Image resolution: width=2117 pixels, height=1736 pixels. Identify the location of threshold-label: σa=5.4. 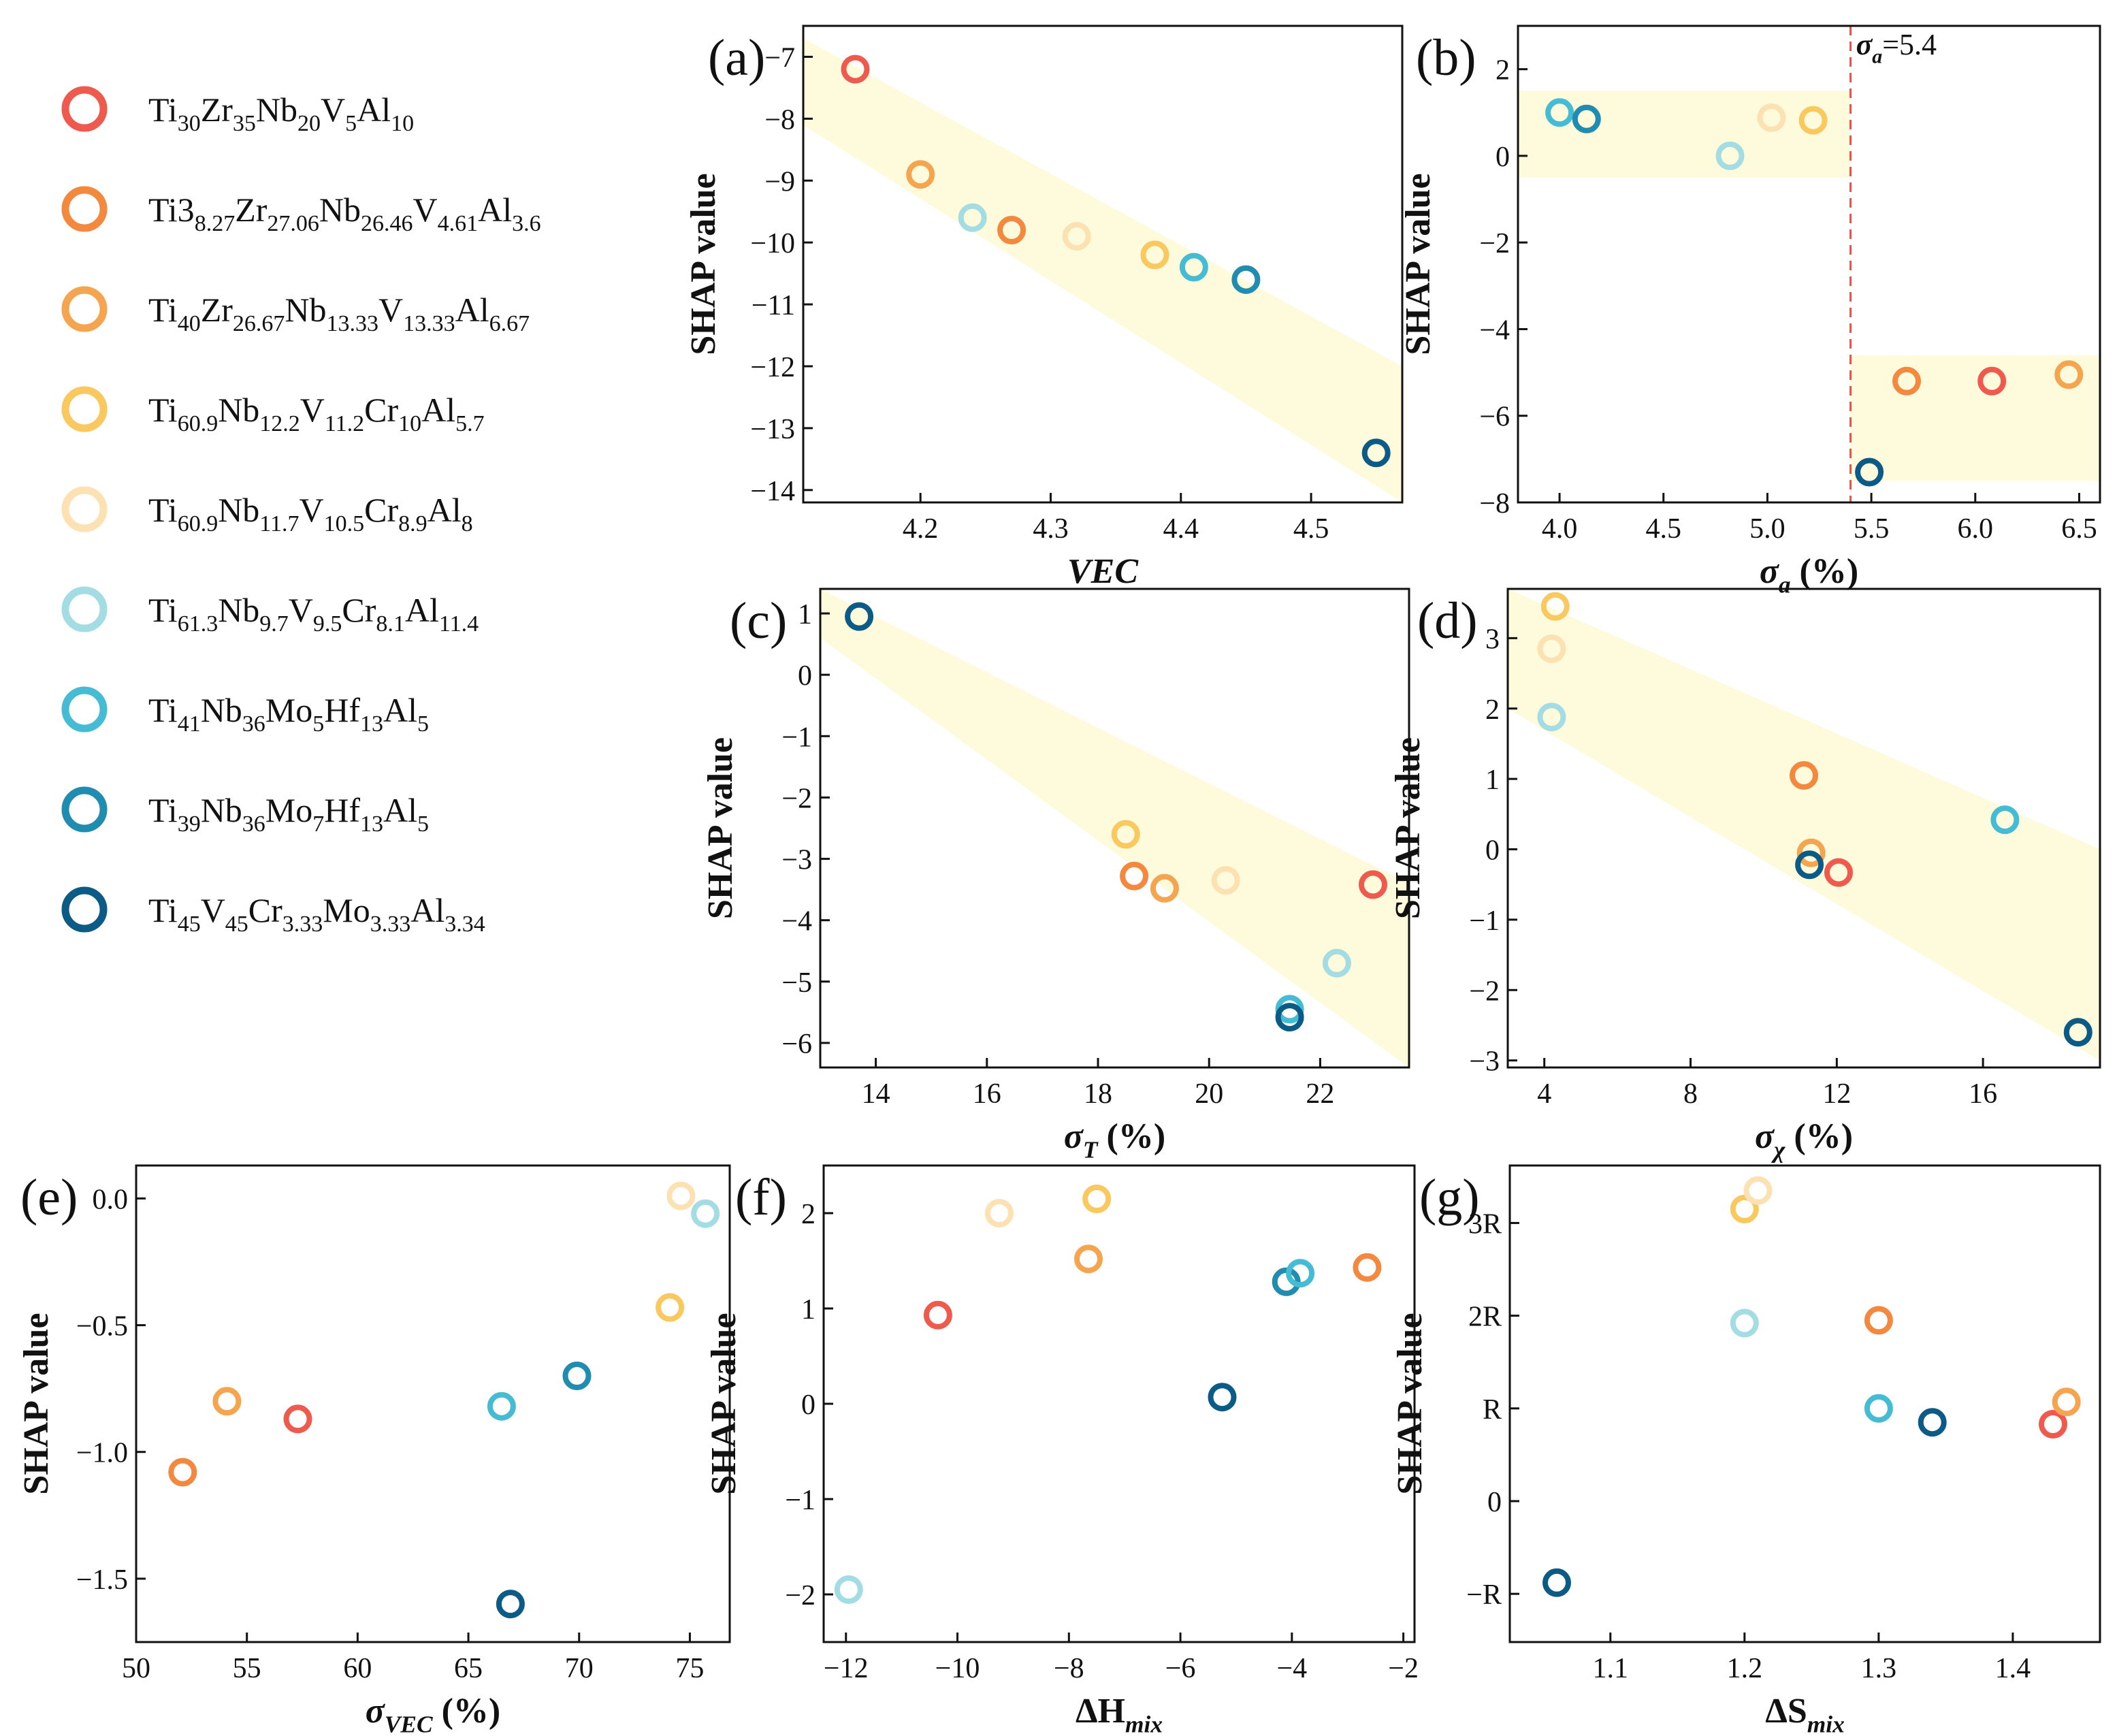
(1896, 47).